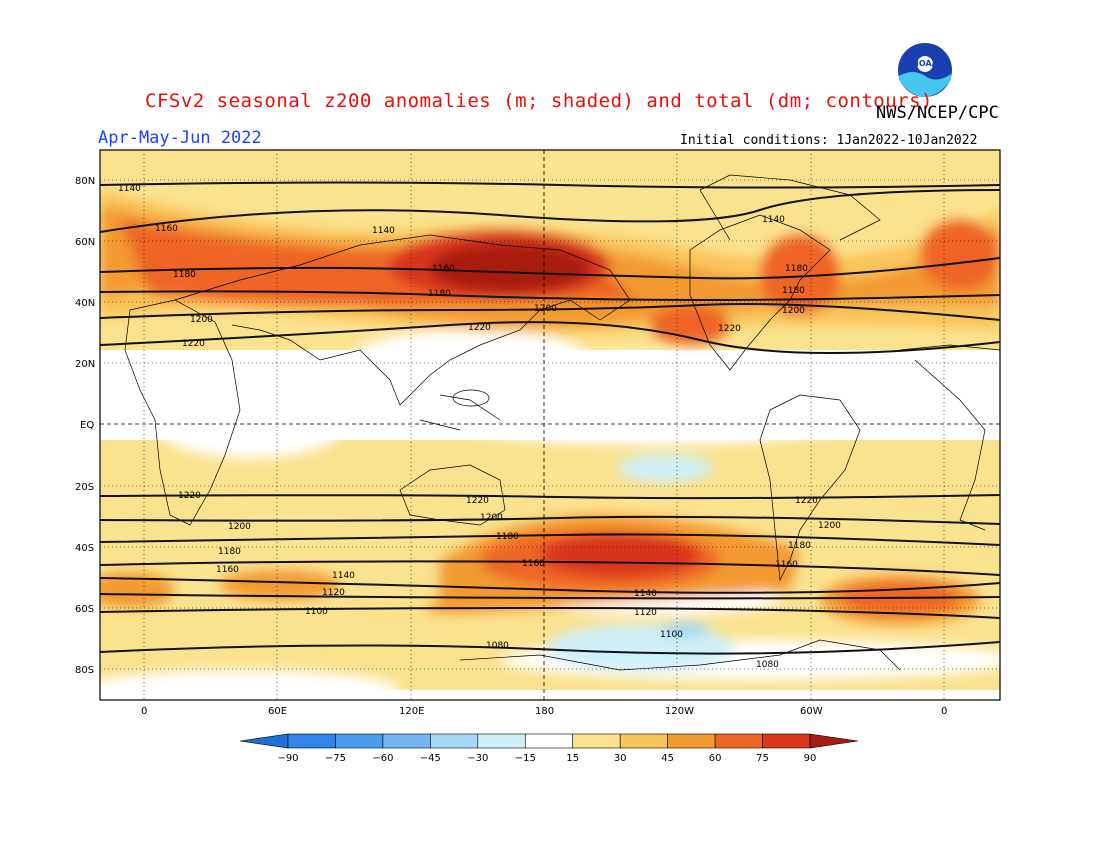 The width and height of the screenshot is (1100, 850). I want to click on logo-text: NOAA, so click(925, 63).